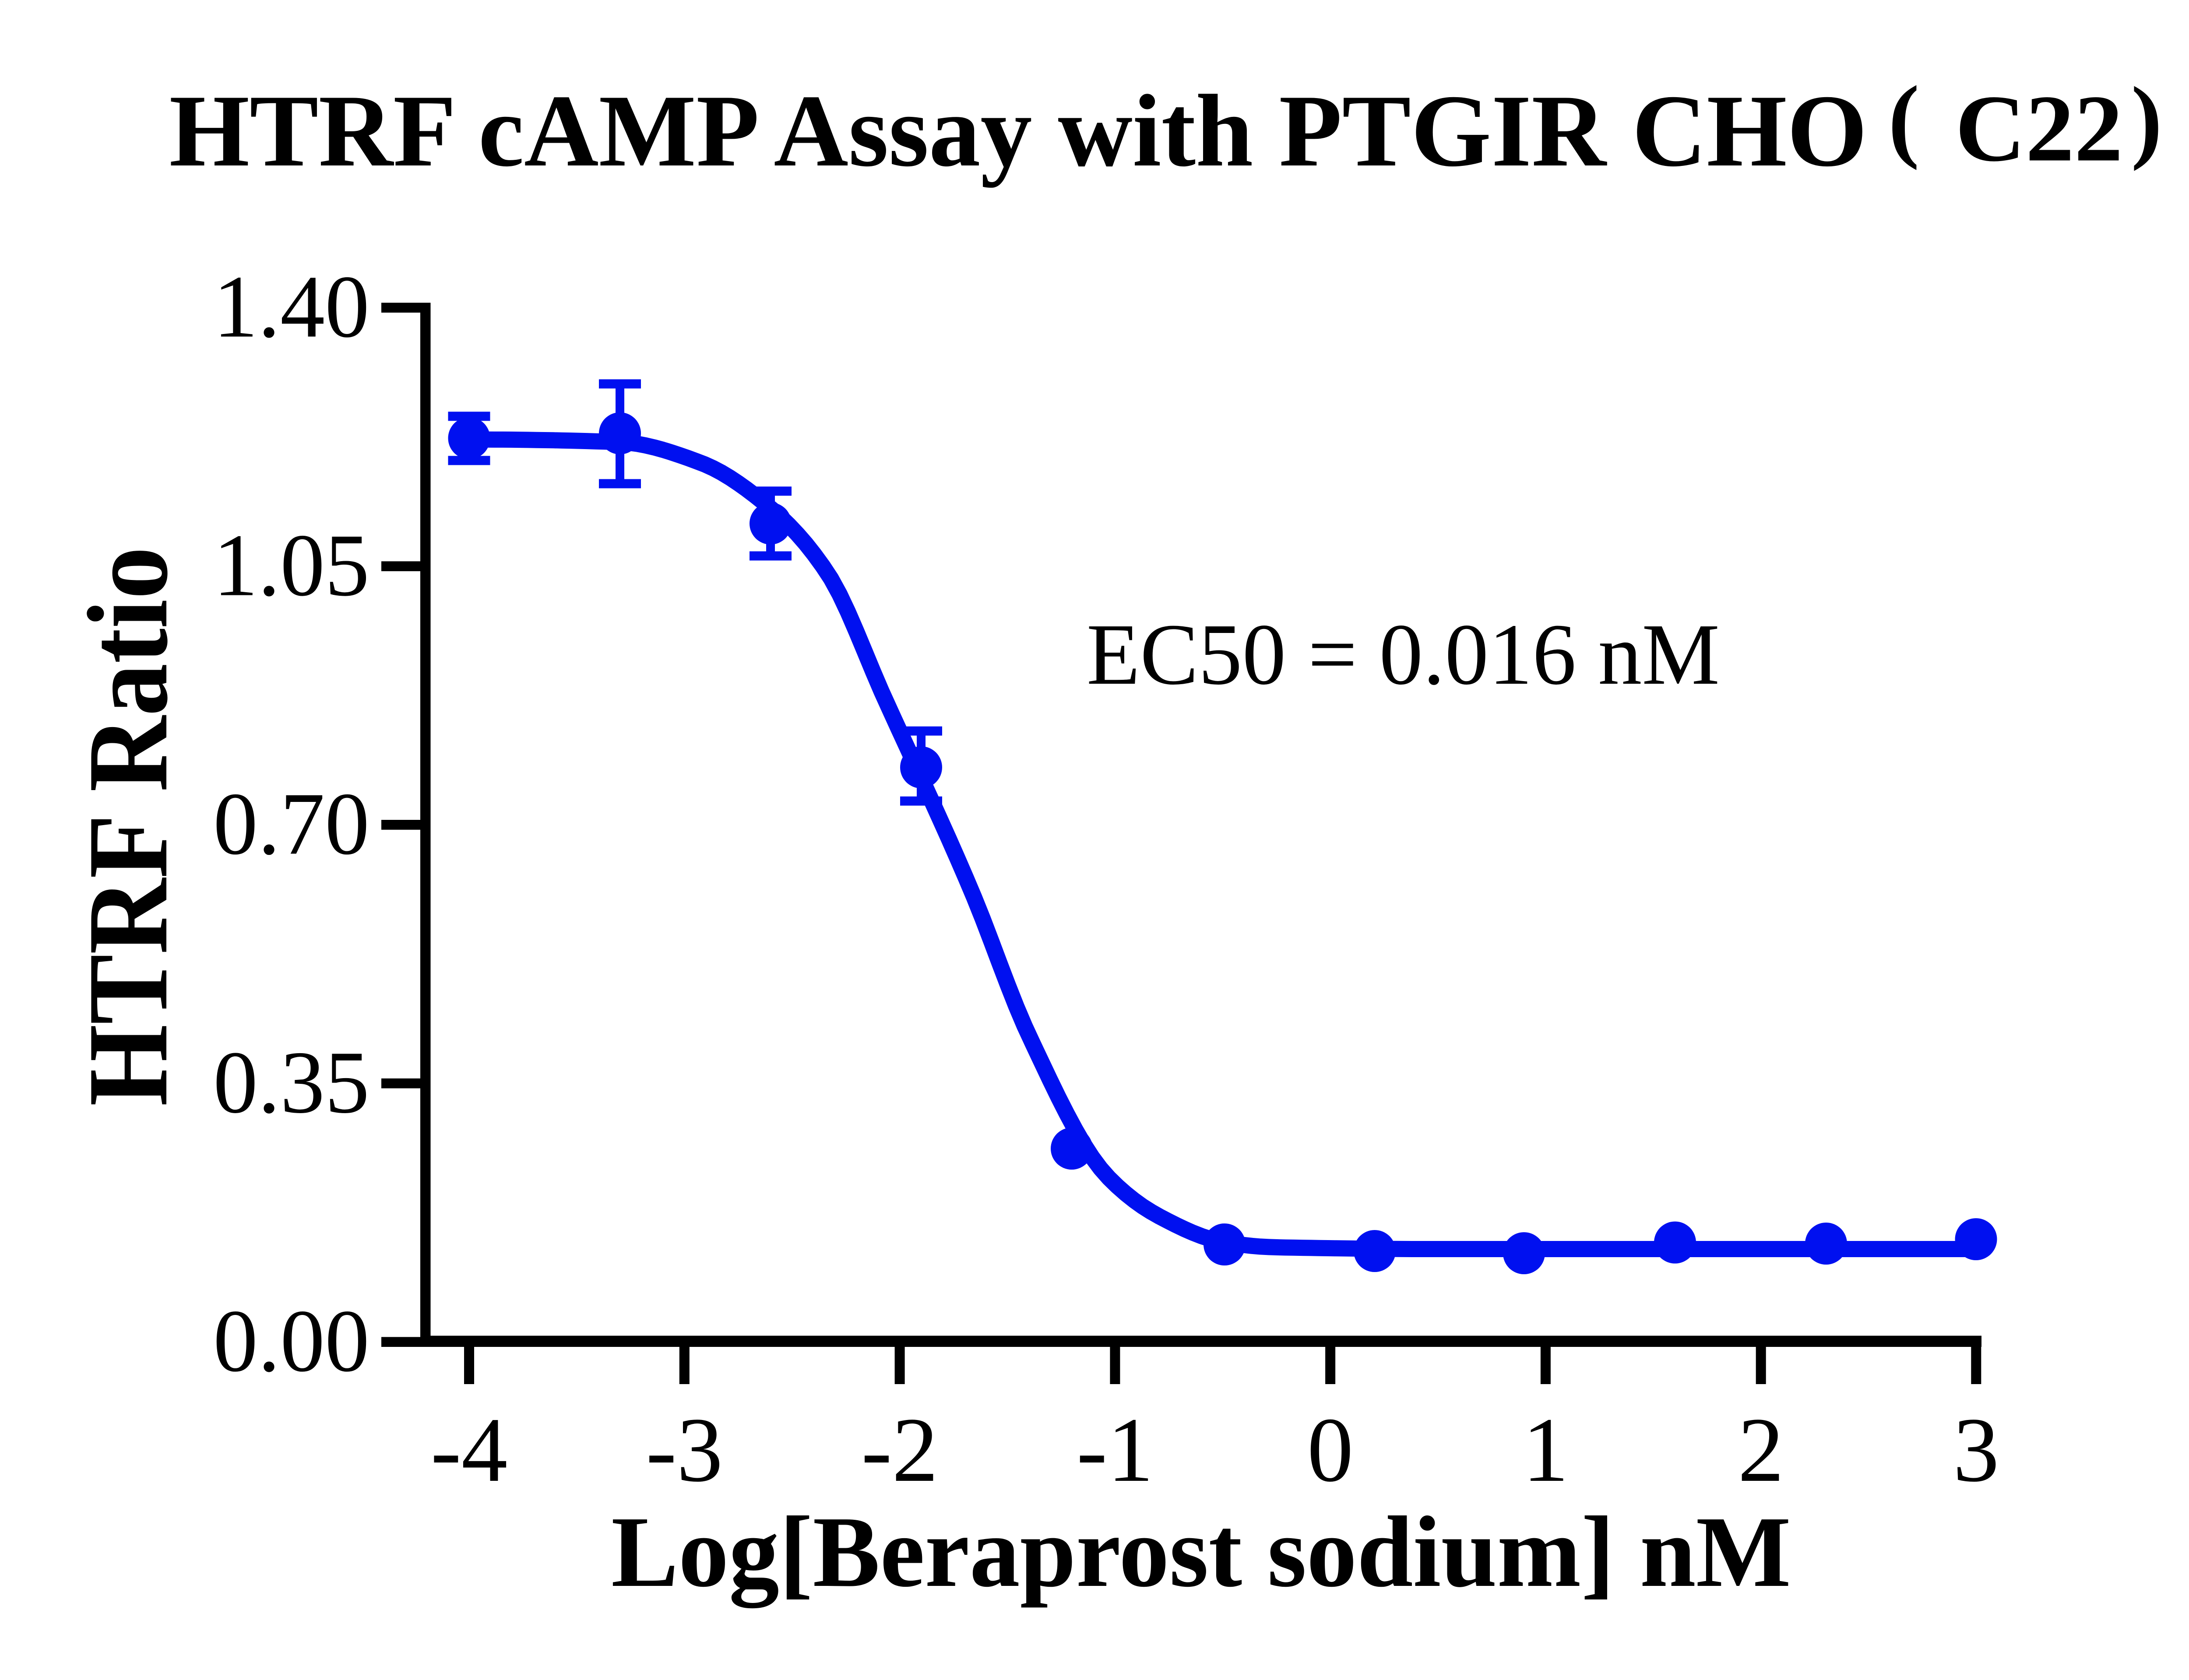  Describe the element at coordinates (1331, 1450) in the screenshot. I see `svg-text: 0` at that location.